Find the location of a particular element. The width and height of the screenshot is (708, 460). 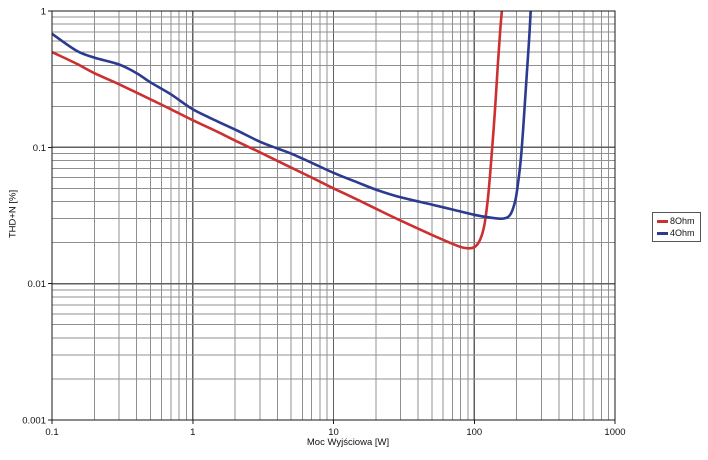

series-swatch-8ohm is located at coordinates (662, 221).